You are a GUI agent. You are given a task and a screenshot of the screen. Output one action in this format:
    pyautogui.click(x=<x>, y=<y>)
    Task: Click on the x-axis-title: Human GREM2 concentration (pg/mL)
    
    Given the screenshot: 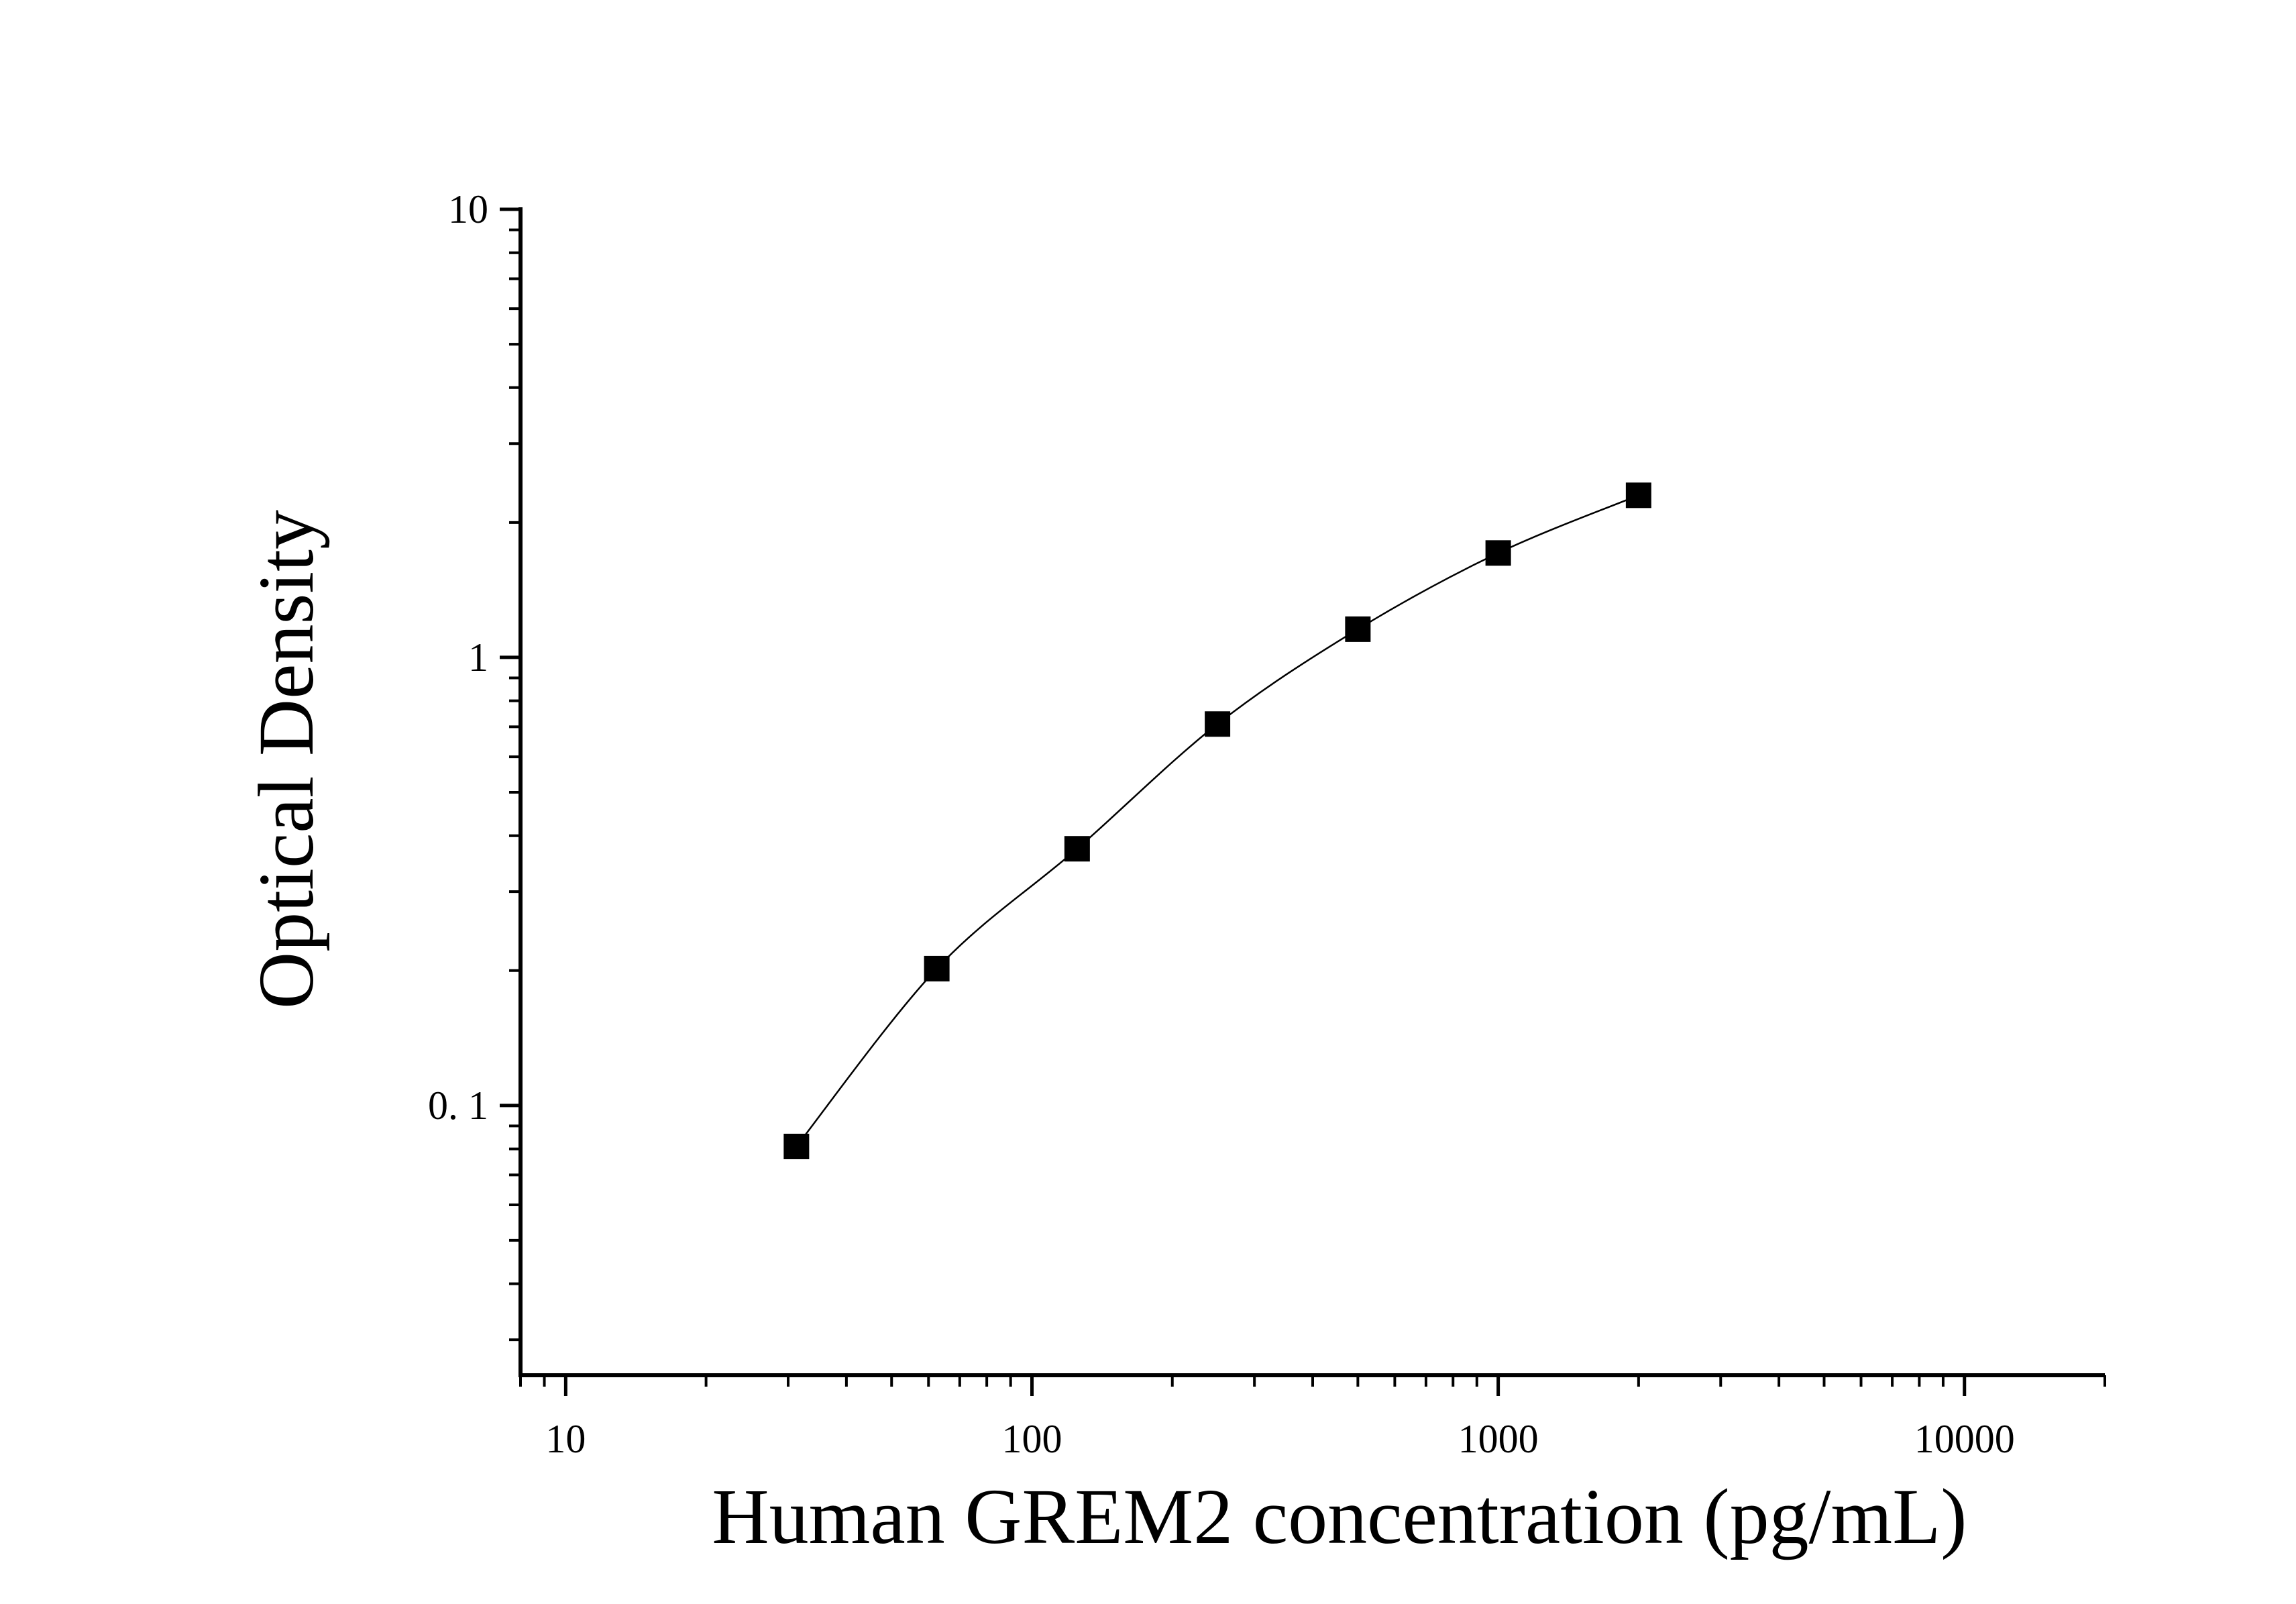 What is the action you would take?
    pyautogui.click(x=1339, y=1516)
    